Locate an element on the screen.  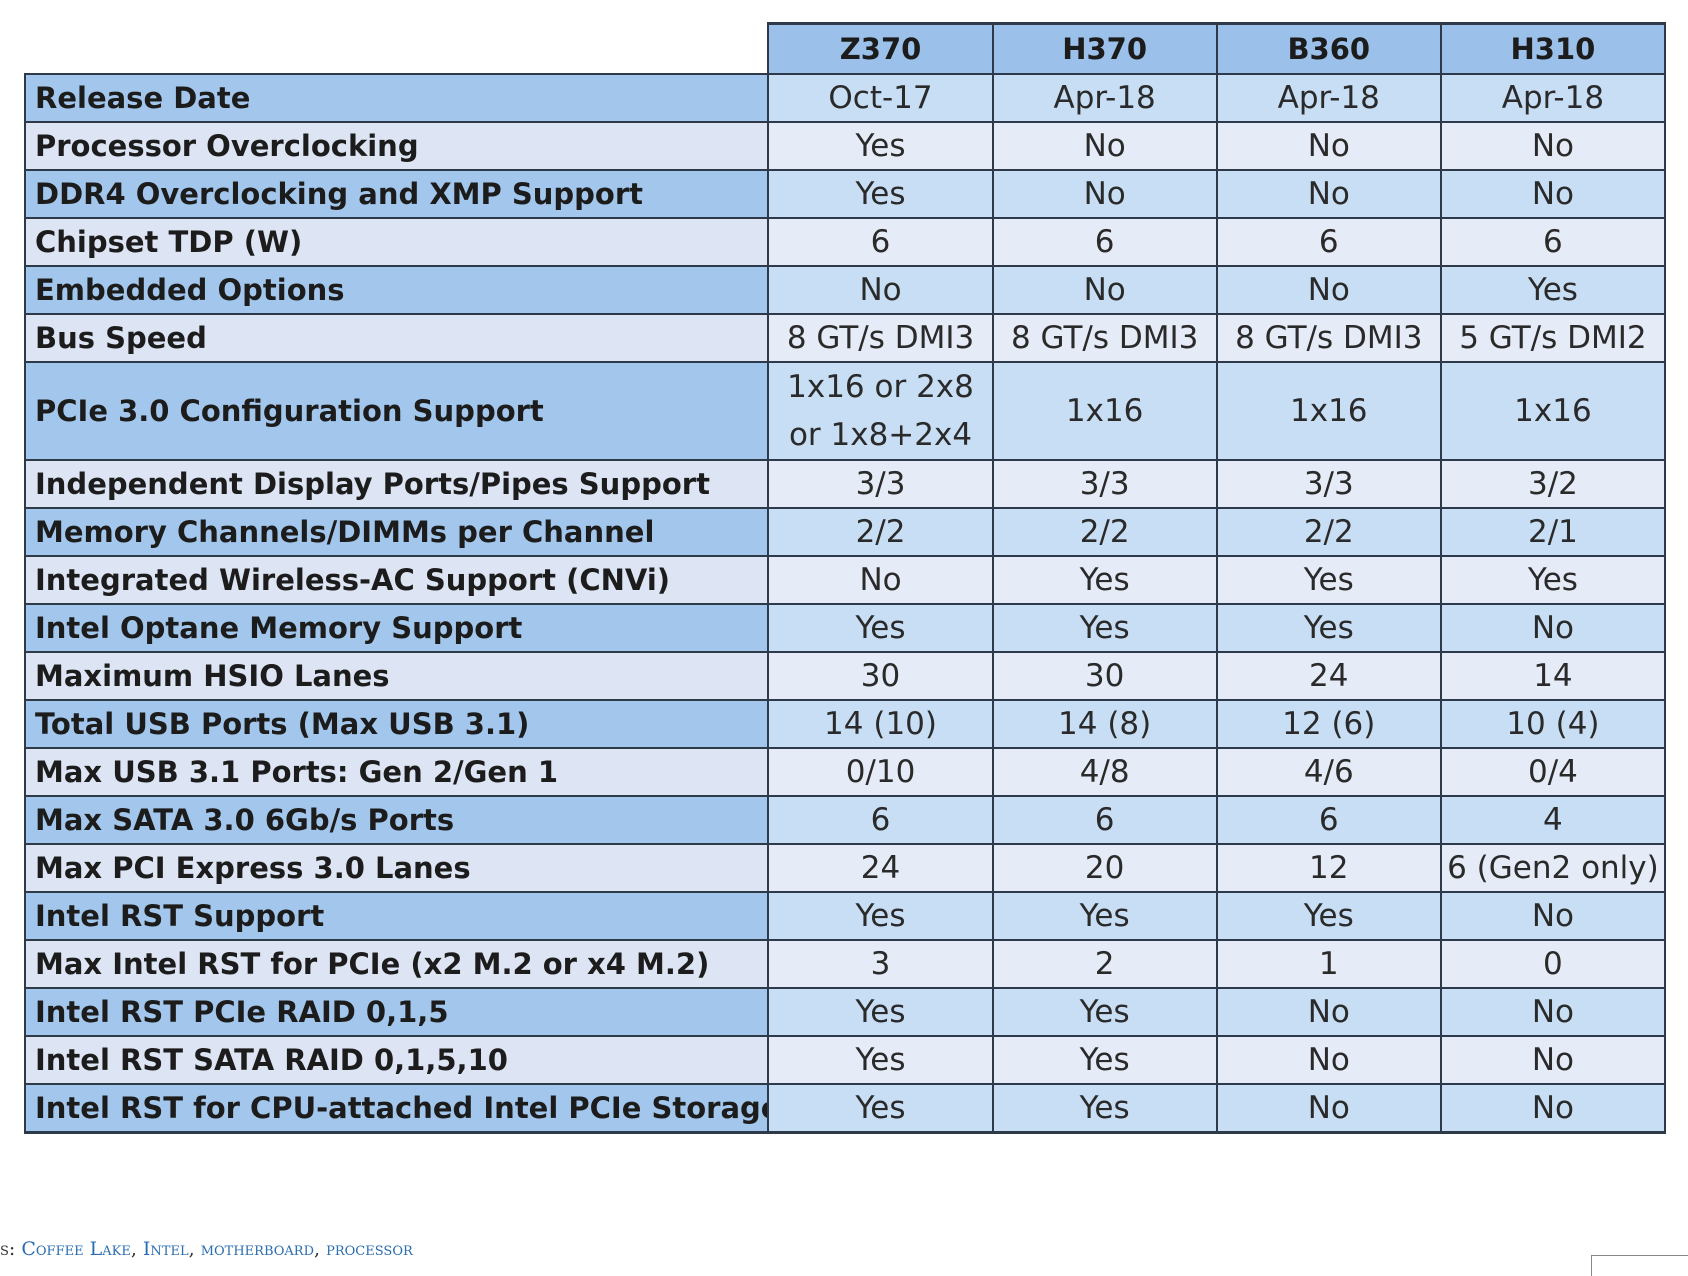
row-label: Independent Display Ports/Pipes Support is located at coordinates (396, 484).